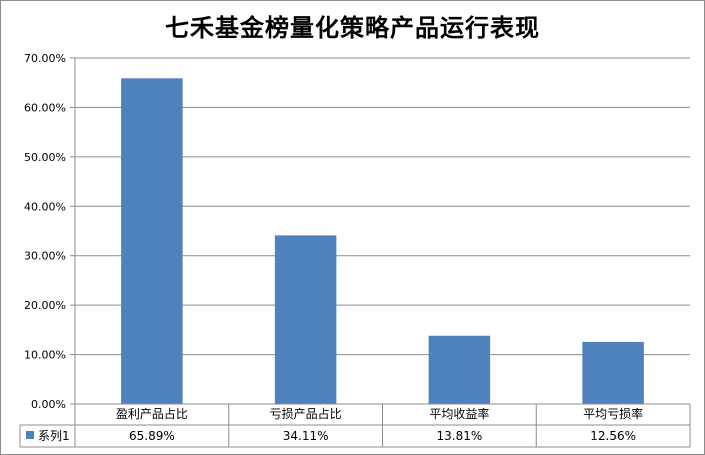 The image size is (705, 455). What do you see at coordinates (613, 436) in the screenshot?
I see `data-table-value: 12.56%` at bounding box center [613, 436].